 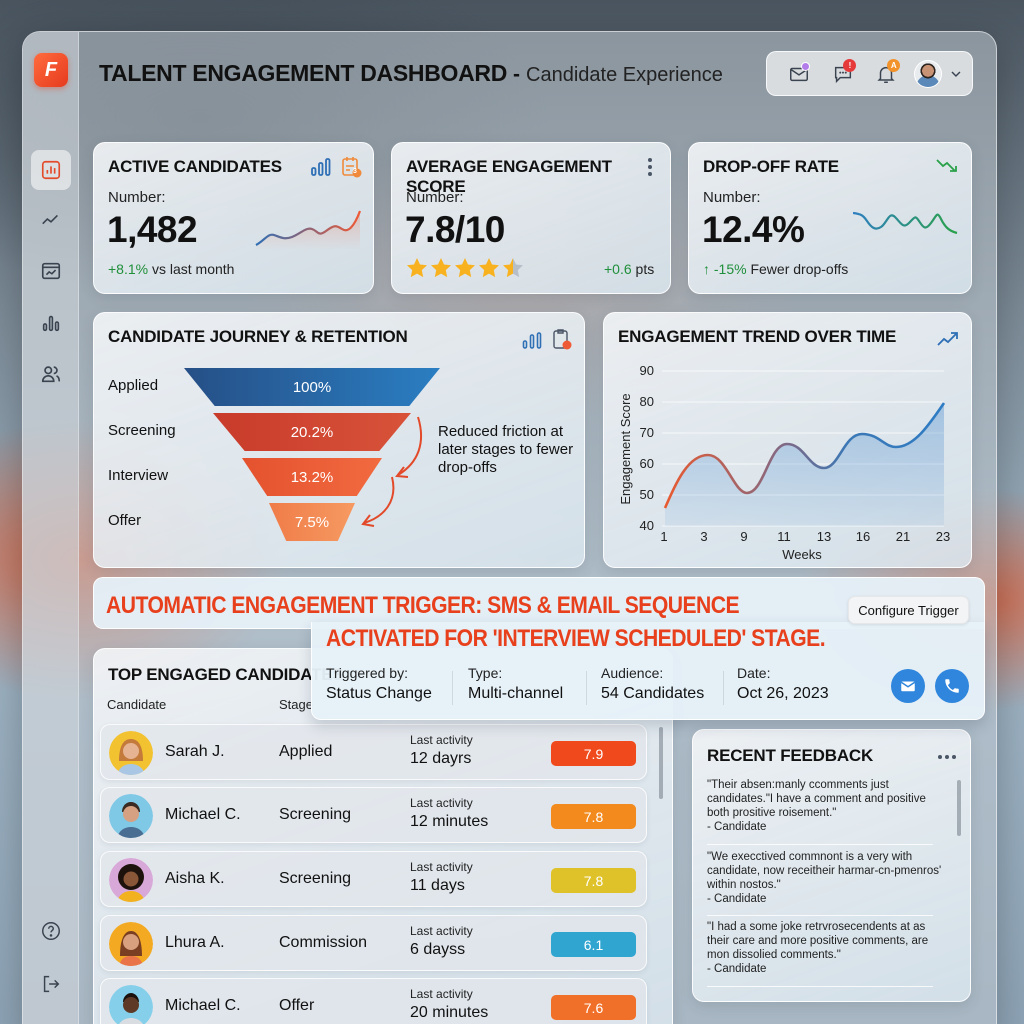 What do you see at coordinates (743, 536) in the screenshot?
I see `svg-text: 9` at bounding box center [743, 536].